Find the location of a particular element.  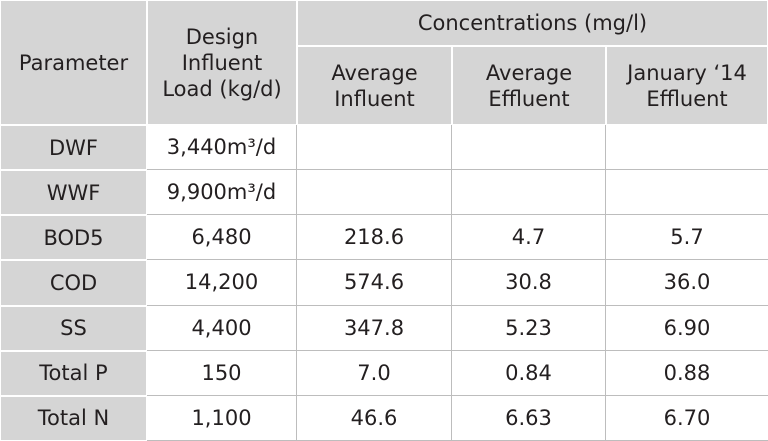

cell-text: Concentrations (mg/l) is located at coordinates (532, 23).